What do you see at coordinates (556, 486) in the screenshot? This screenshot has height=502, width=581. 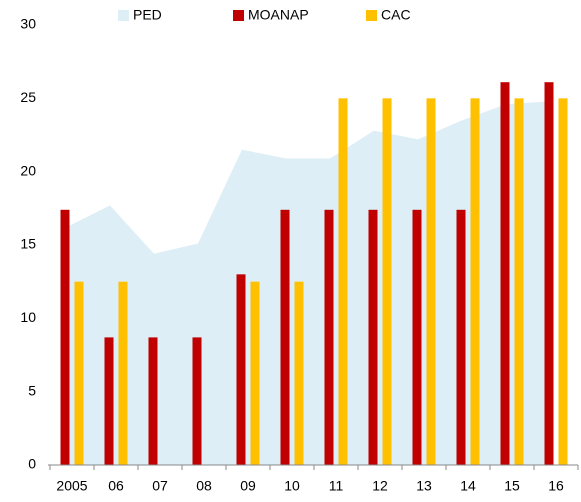 I see `x-tick-label: 16` at bounding box center [556, 486].